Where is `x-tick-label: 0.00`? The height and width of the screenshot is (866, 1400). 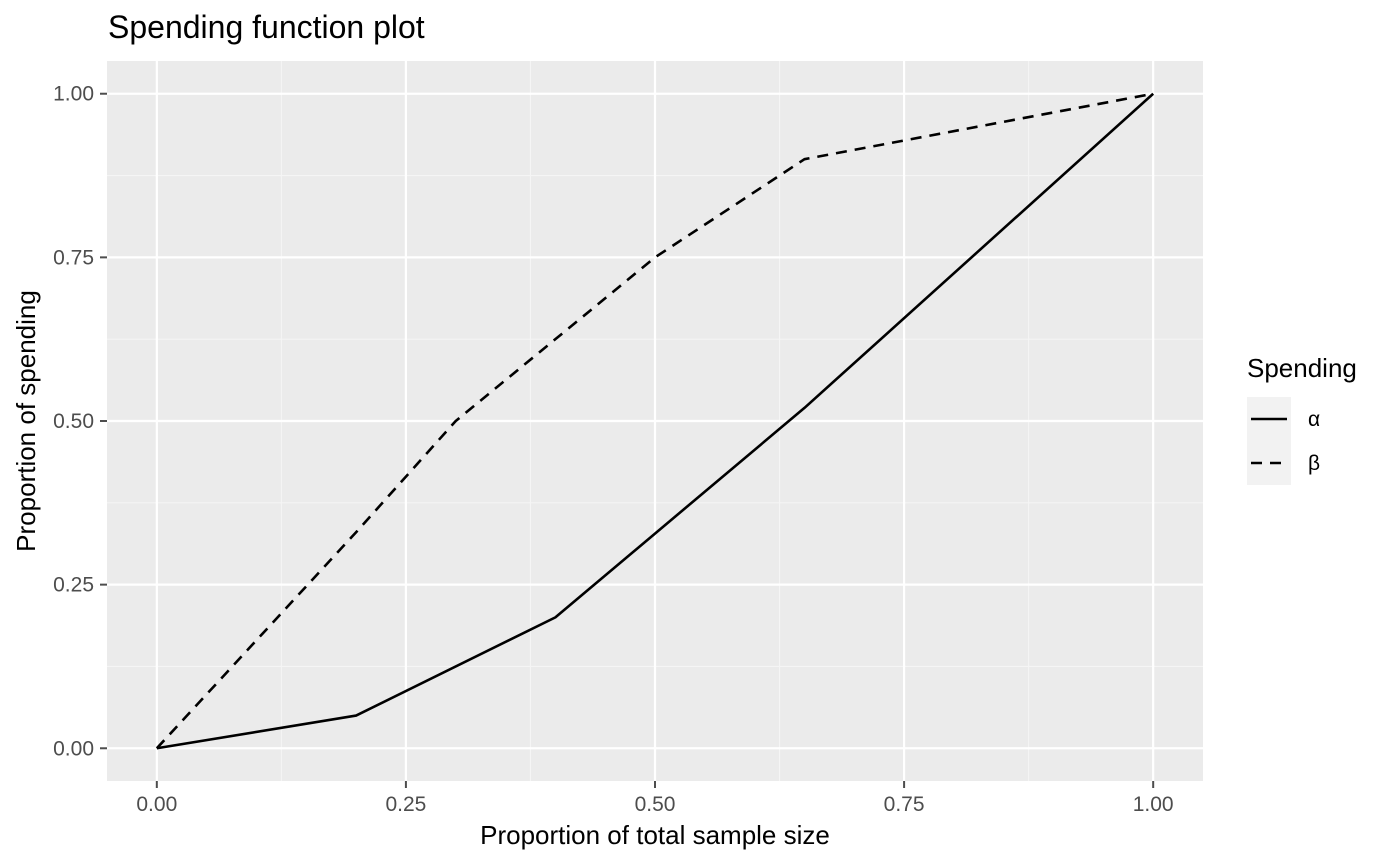
x-tick-label: 0.00 is located at coordinates (156, 804).